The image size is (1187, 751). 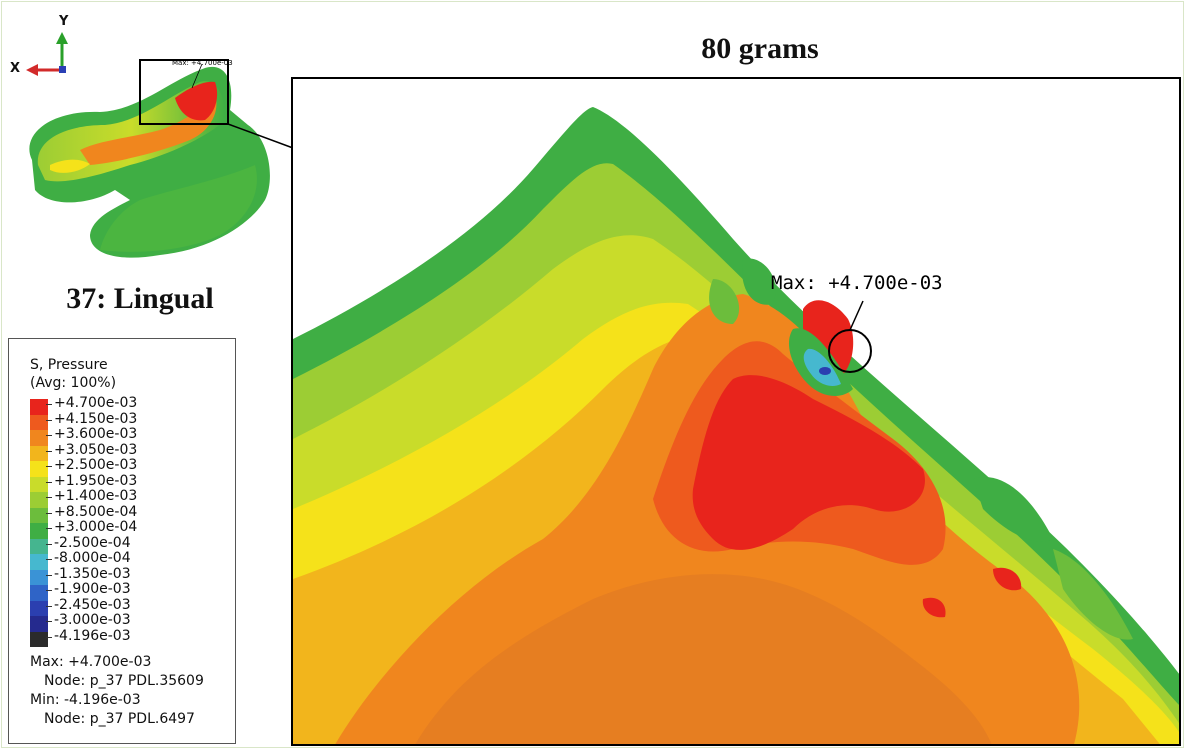 What do you see at coordinates (91, 403) in the screenshot?
I see `legend-value: +4.700e-03` at bounding box center [91, 403].